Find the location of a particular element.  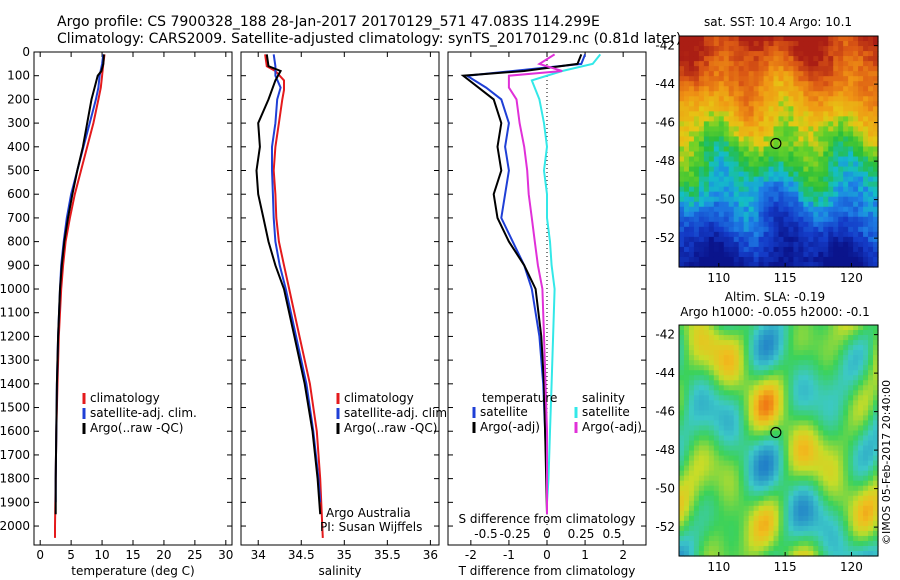

legend-label: satellite-adj. clim. is located at coordinates (143, 413).